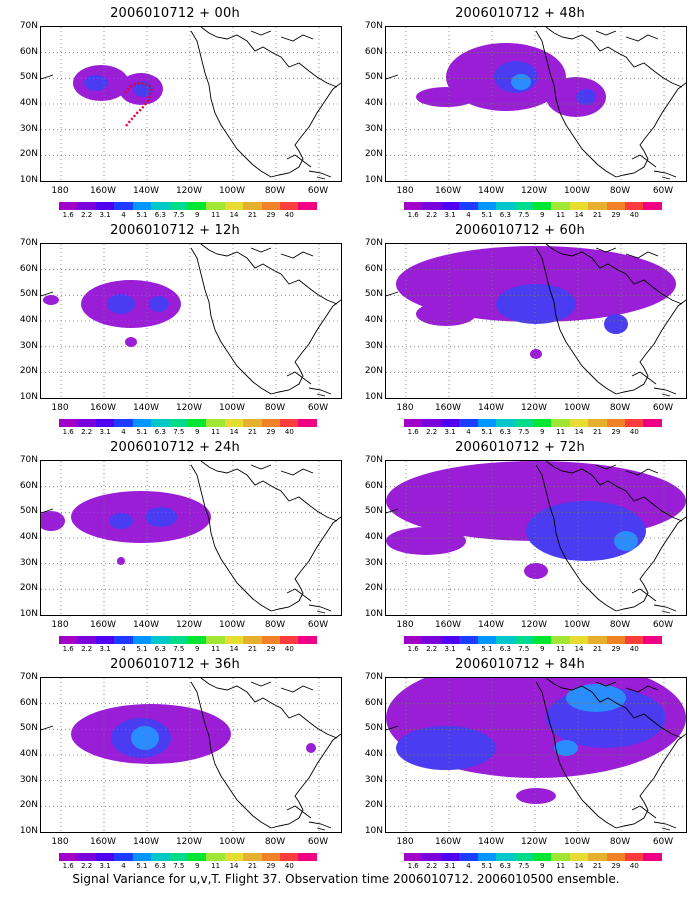 This screenshot has height=900, width=692. Describe the element at coordinates (373, 51) in the screenshot. I see `latitude-tick-label: 60N` at that location.